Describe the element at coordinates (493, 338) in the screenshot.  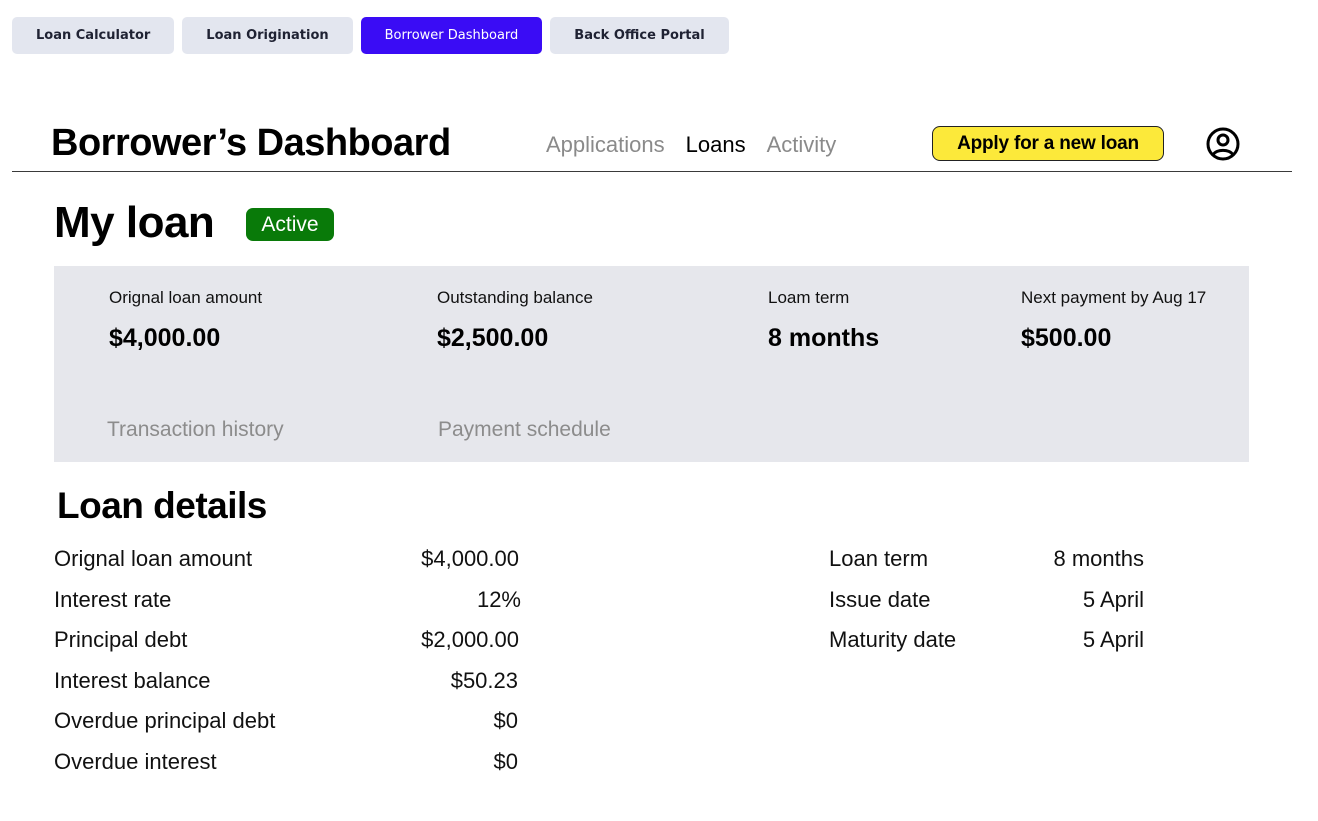
I see `stat-value: $2,500.00` at that location.